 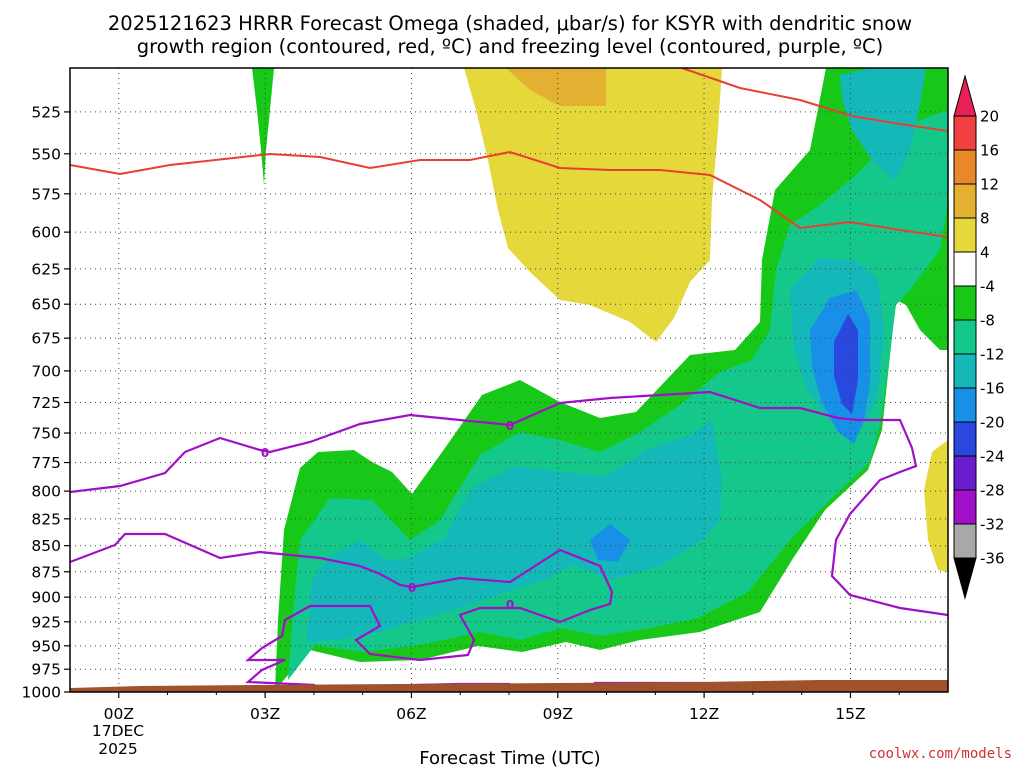 I want to click on x-tick-label-15Z: 15Z, so click(x=850, y=714).